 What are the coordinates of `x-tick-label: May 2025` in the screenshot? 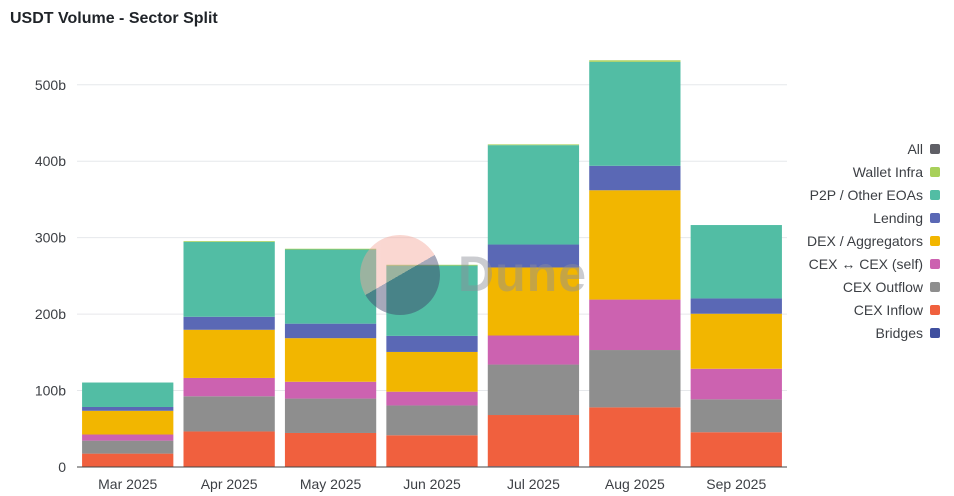 It's located at (331, 484).